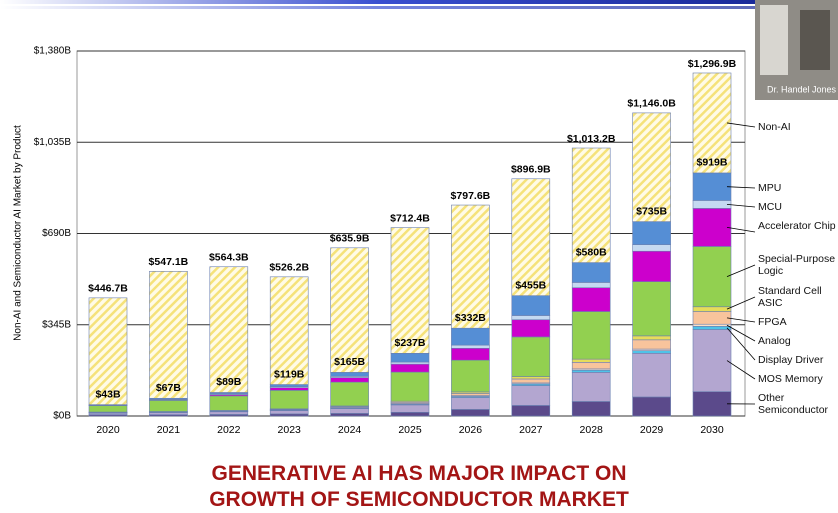  What do you see at coordinates (531, 430) in the screenshot?
I see `x-tick-label: 2027` at bounding box center [531, 430].